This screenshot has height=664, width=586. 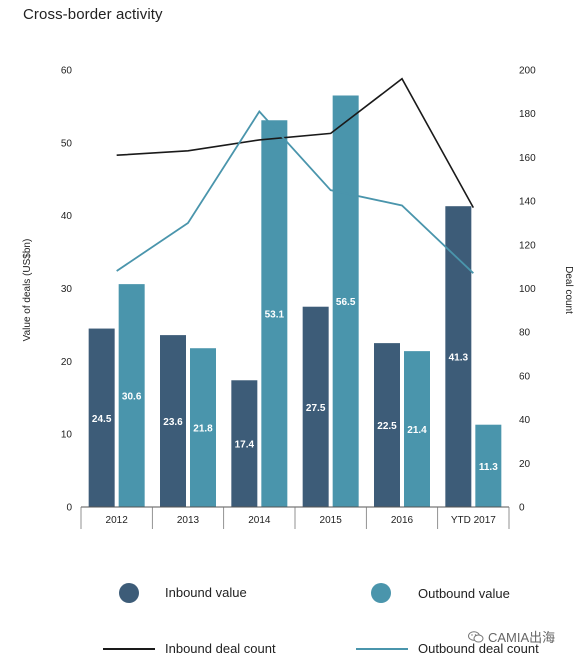 What do you see at coordinates (259, 520) in the screenshot?
I see `x-tick-label: 2014` at bounding box center [259, 520].